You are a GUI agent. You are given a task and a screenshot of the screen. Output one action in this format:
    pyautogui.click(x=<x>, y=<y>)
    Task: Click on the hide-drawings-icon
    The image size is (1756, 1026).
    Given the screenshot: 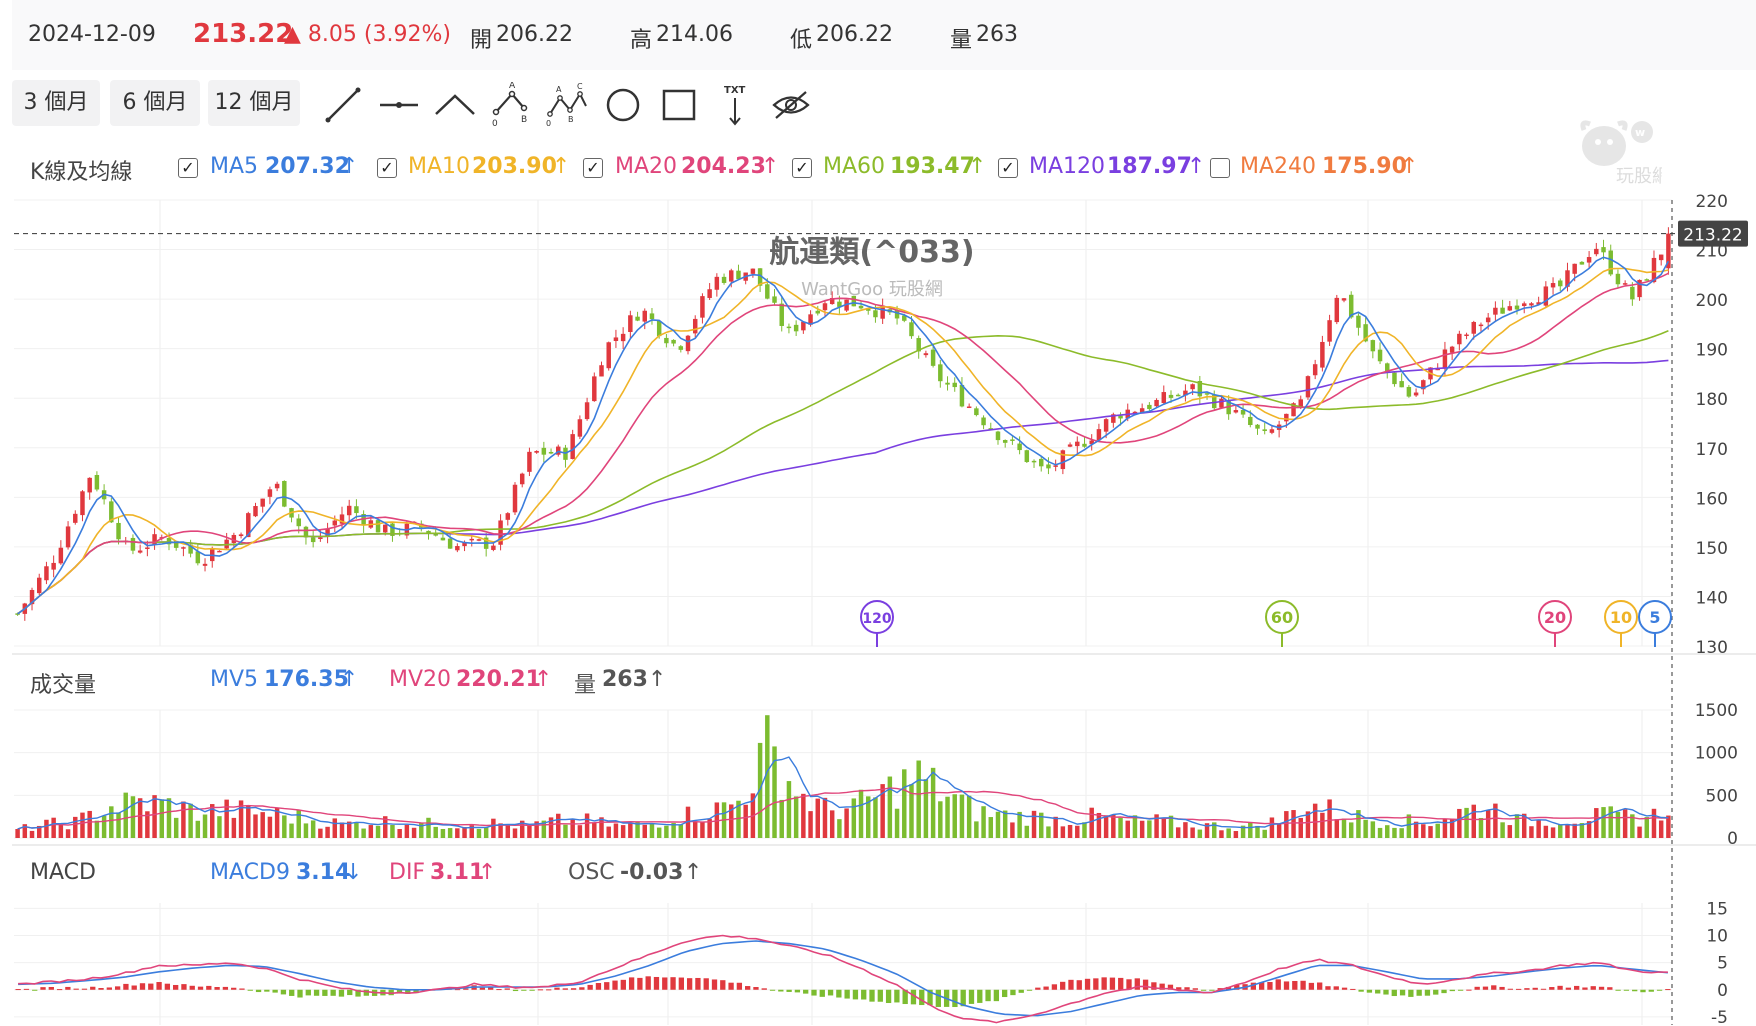 What is the action you would take?
    pyautogui.click(x=791, y=105)
    